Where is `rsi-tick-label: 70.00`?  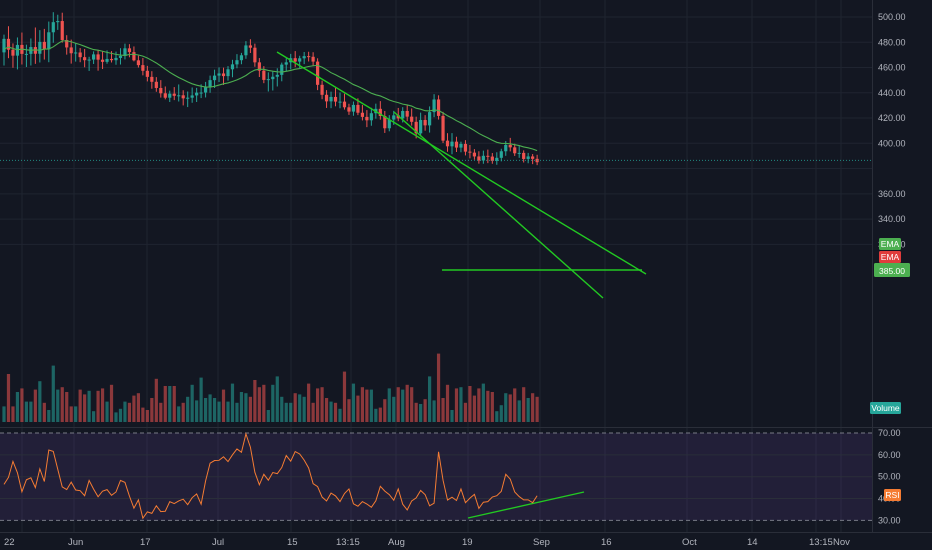 rsi-tick-label: 70.00 is located at coordinates (889, 433).